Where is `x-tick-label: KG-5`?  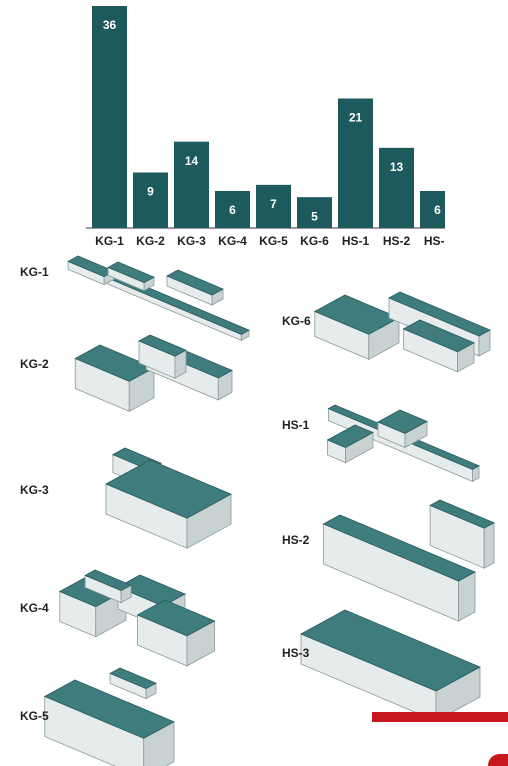
x-tick-label: KG-5 is located at coordinates (273, 241).